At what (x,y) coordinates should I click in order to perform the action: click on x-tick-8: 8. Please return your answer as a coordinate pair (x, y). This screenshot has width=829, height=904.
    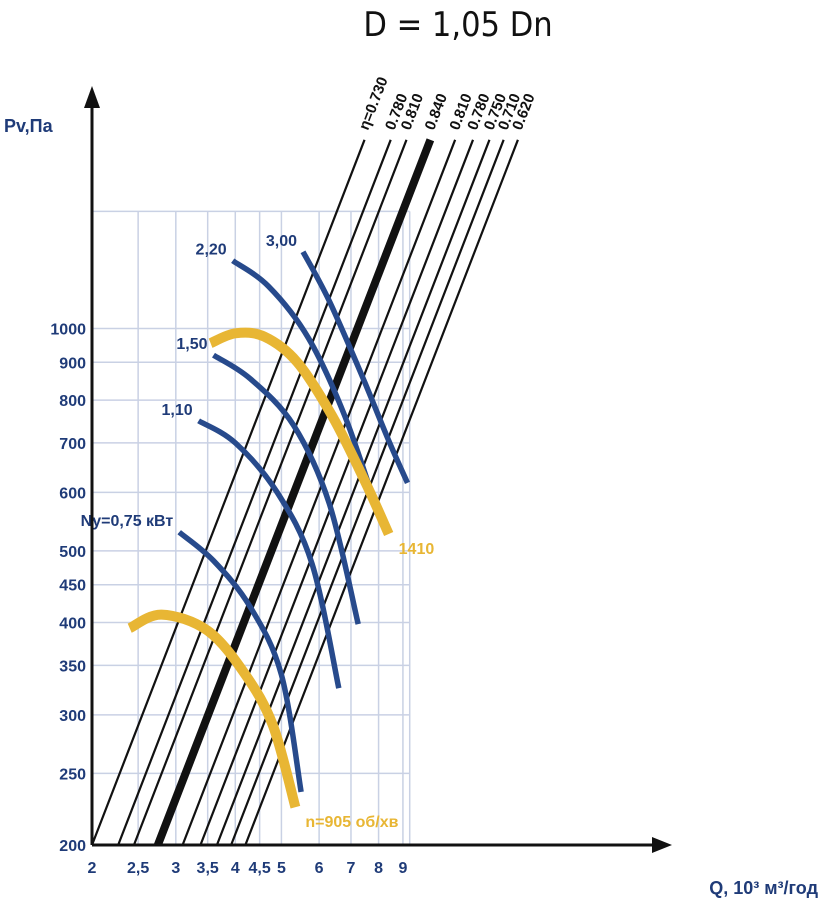
    Looking at the image, I should click on (378, 868).